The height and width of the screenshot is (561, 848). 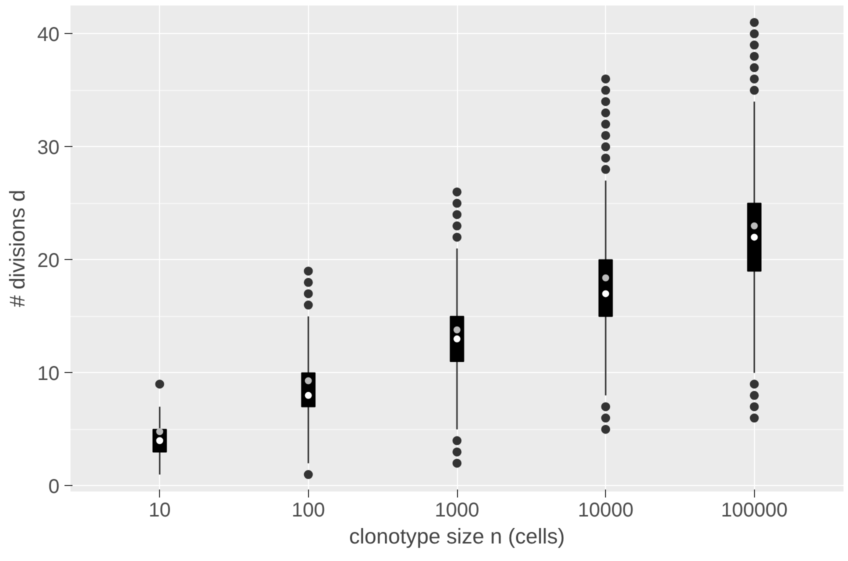 I want to click on x-tick-label: 1000, so click(x=457, y=511).